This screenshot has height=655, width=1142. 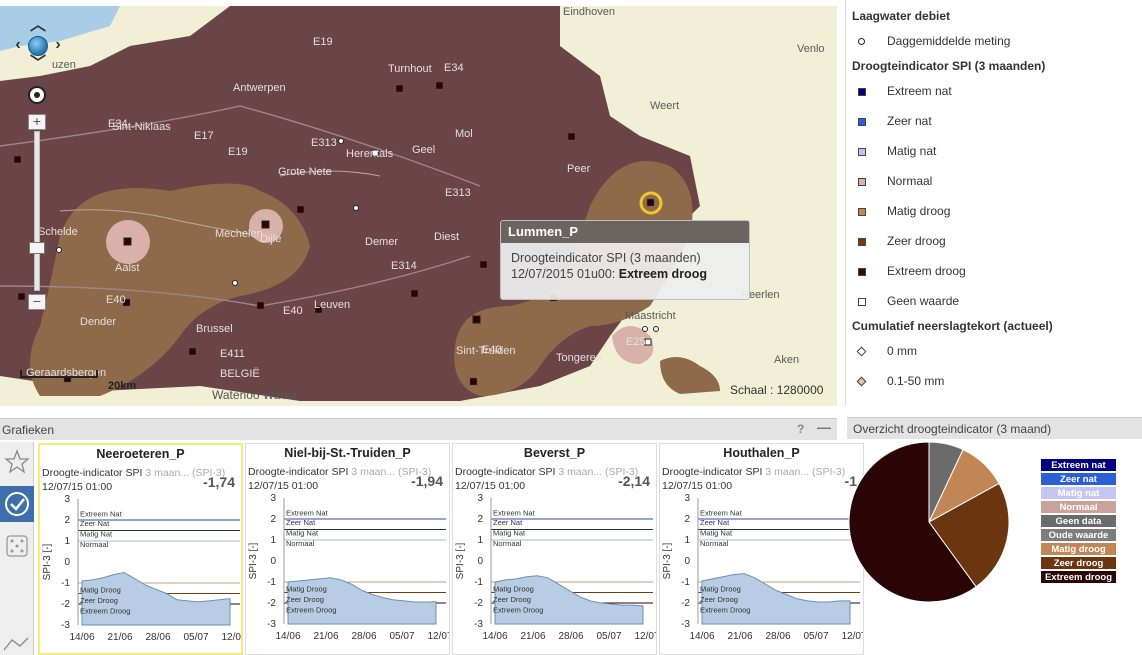 I want to click on help-icon: ?, so click(x=801, y=429).